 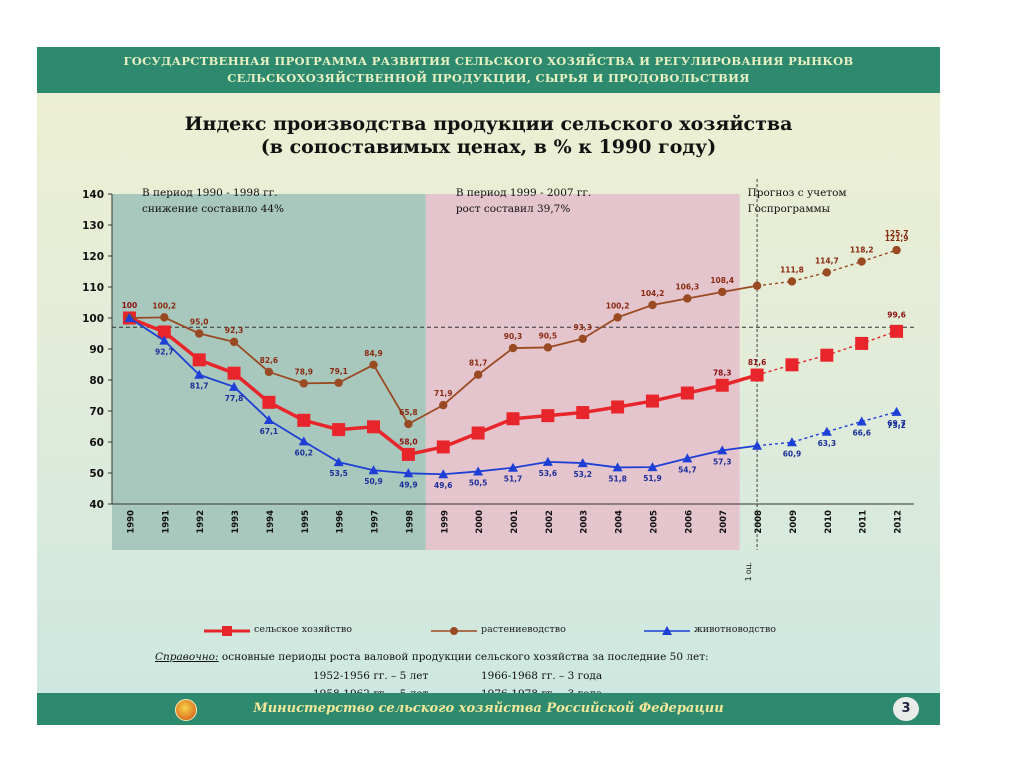 I want to click on data-label-crop: 100,2, so click(x=164, y=305).